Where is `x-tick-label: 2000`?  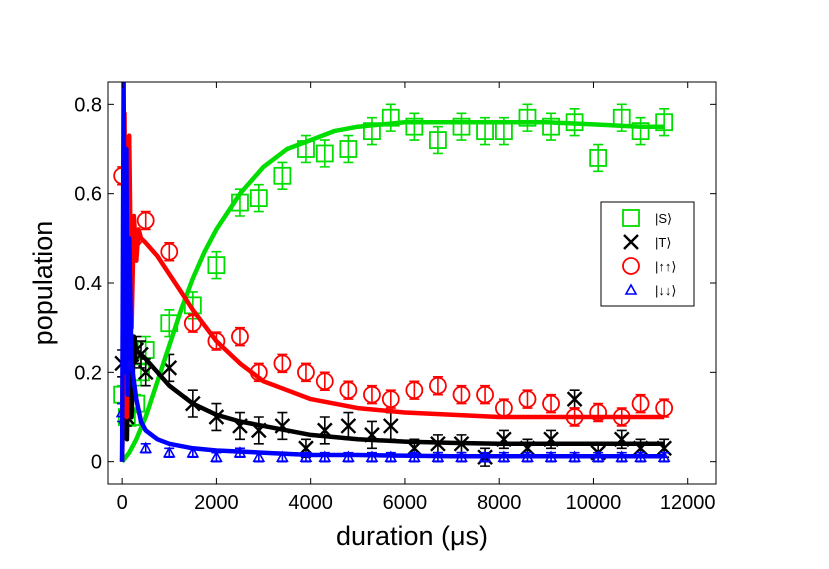 x-tick-label: 2000 is located at coordinates (216, 503).